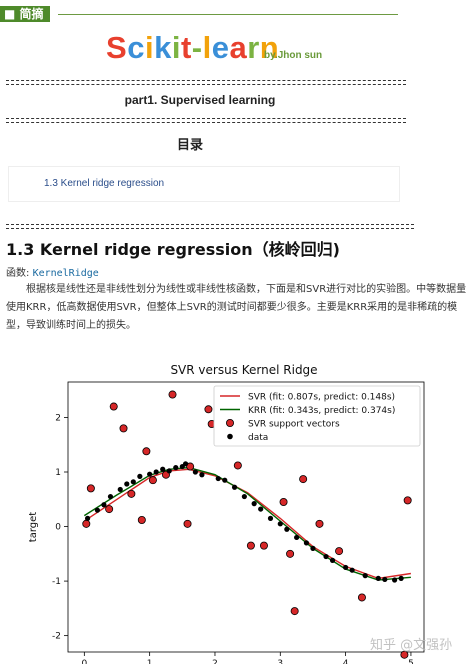 This screenshot has width=474, height=664. Describe the element at coordinates (186, 47) in the screenshot. I see `title-letter: t` at that location.